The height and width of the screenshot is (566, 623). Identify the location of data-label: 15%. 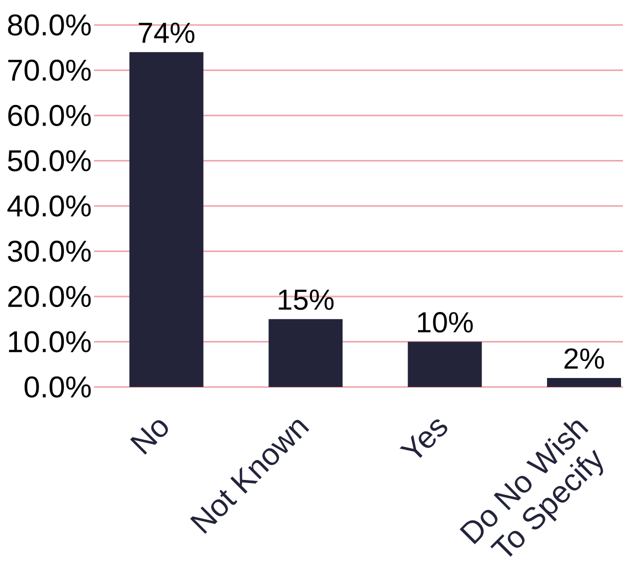
(306, 300).